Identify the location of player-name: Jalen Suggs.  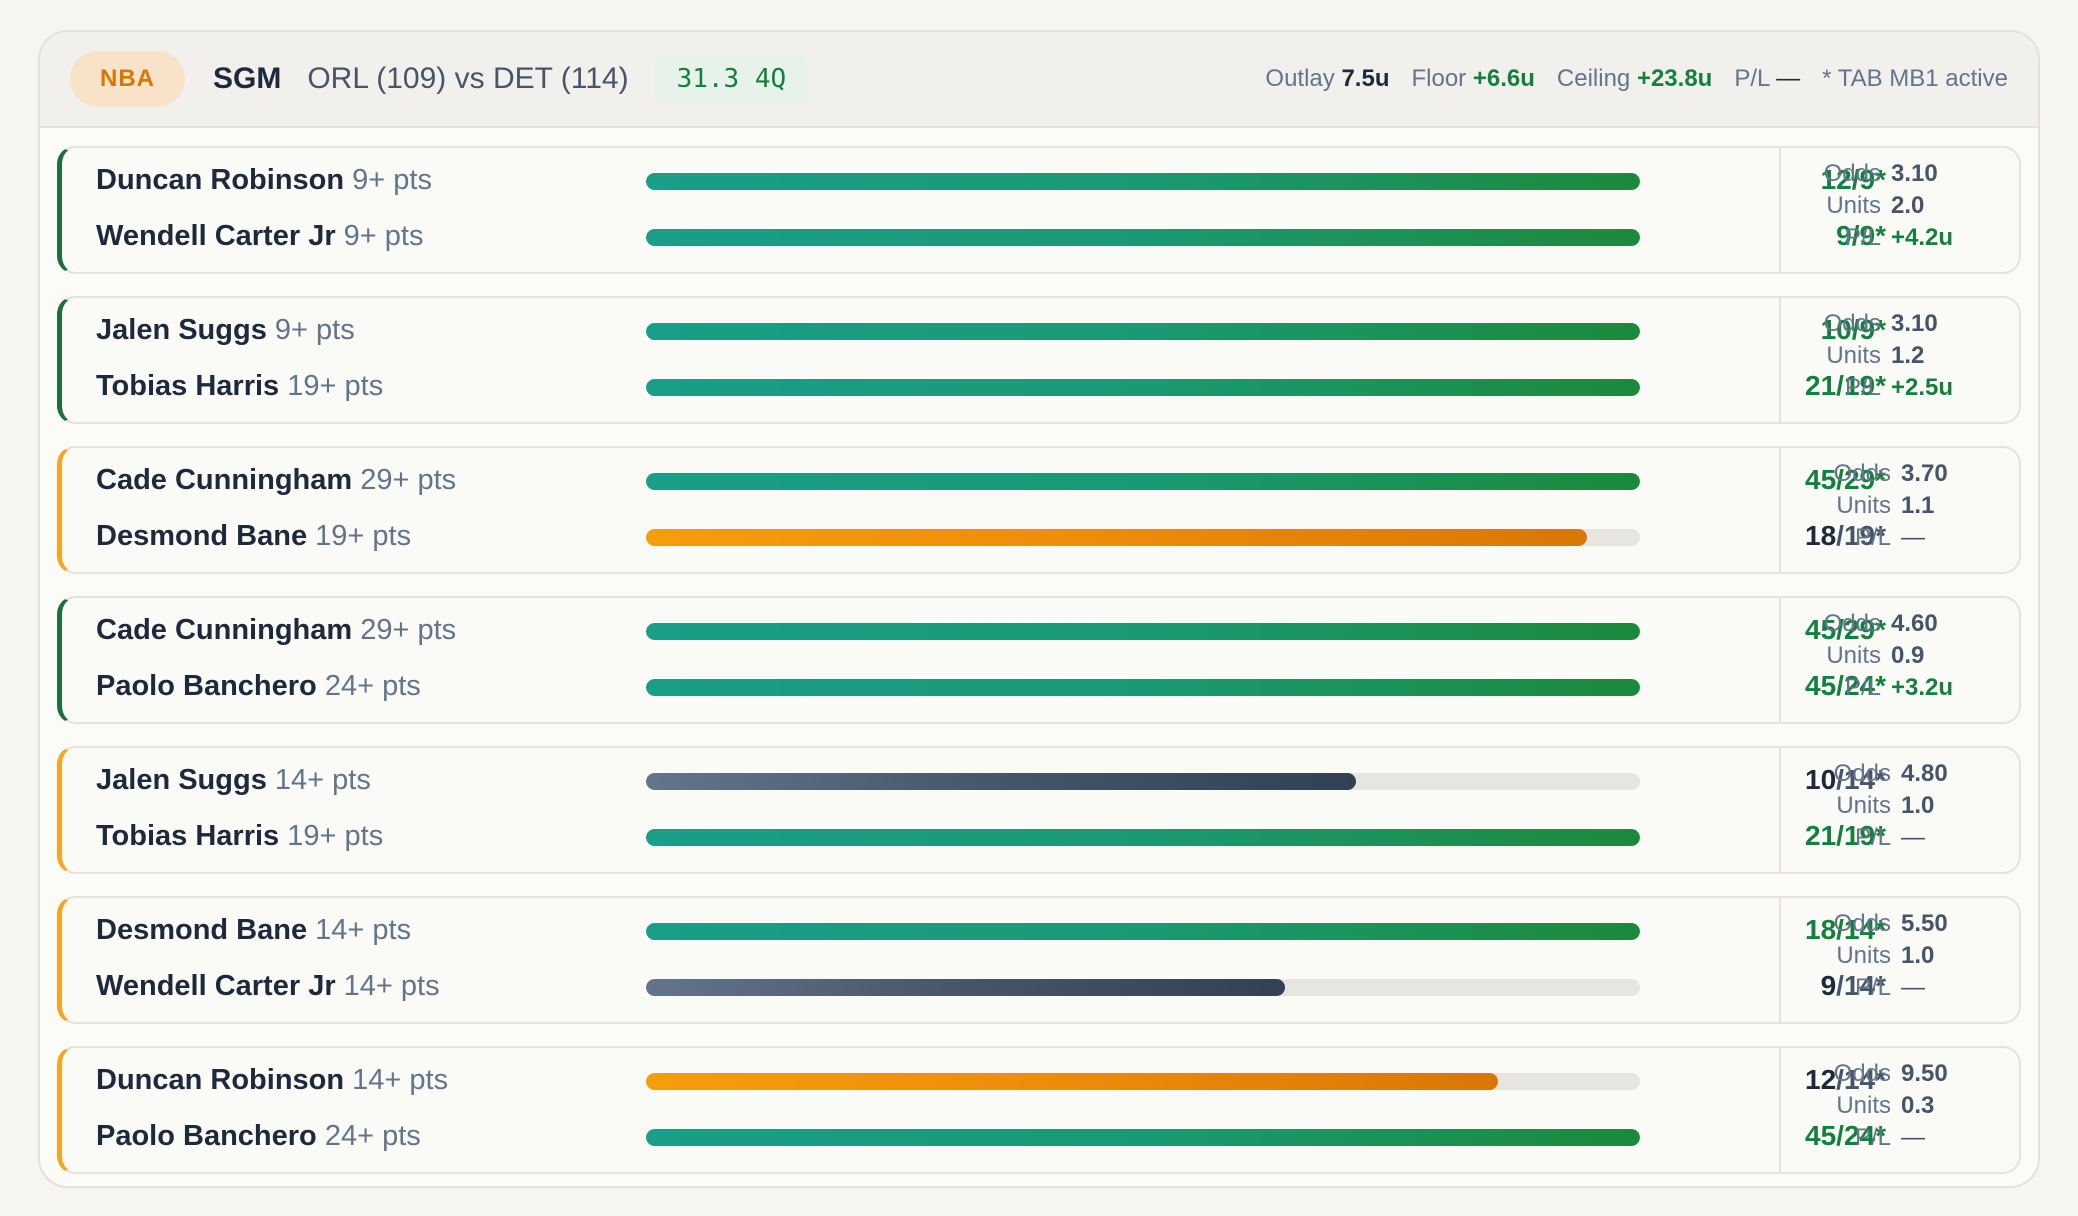
(181, 330).